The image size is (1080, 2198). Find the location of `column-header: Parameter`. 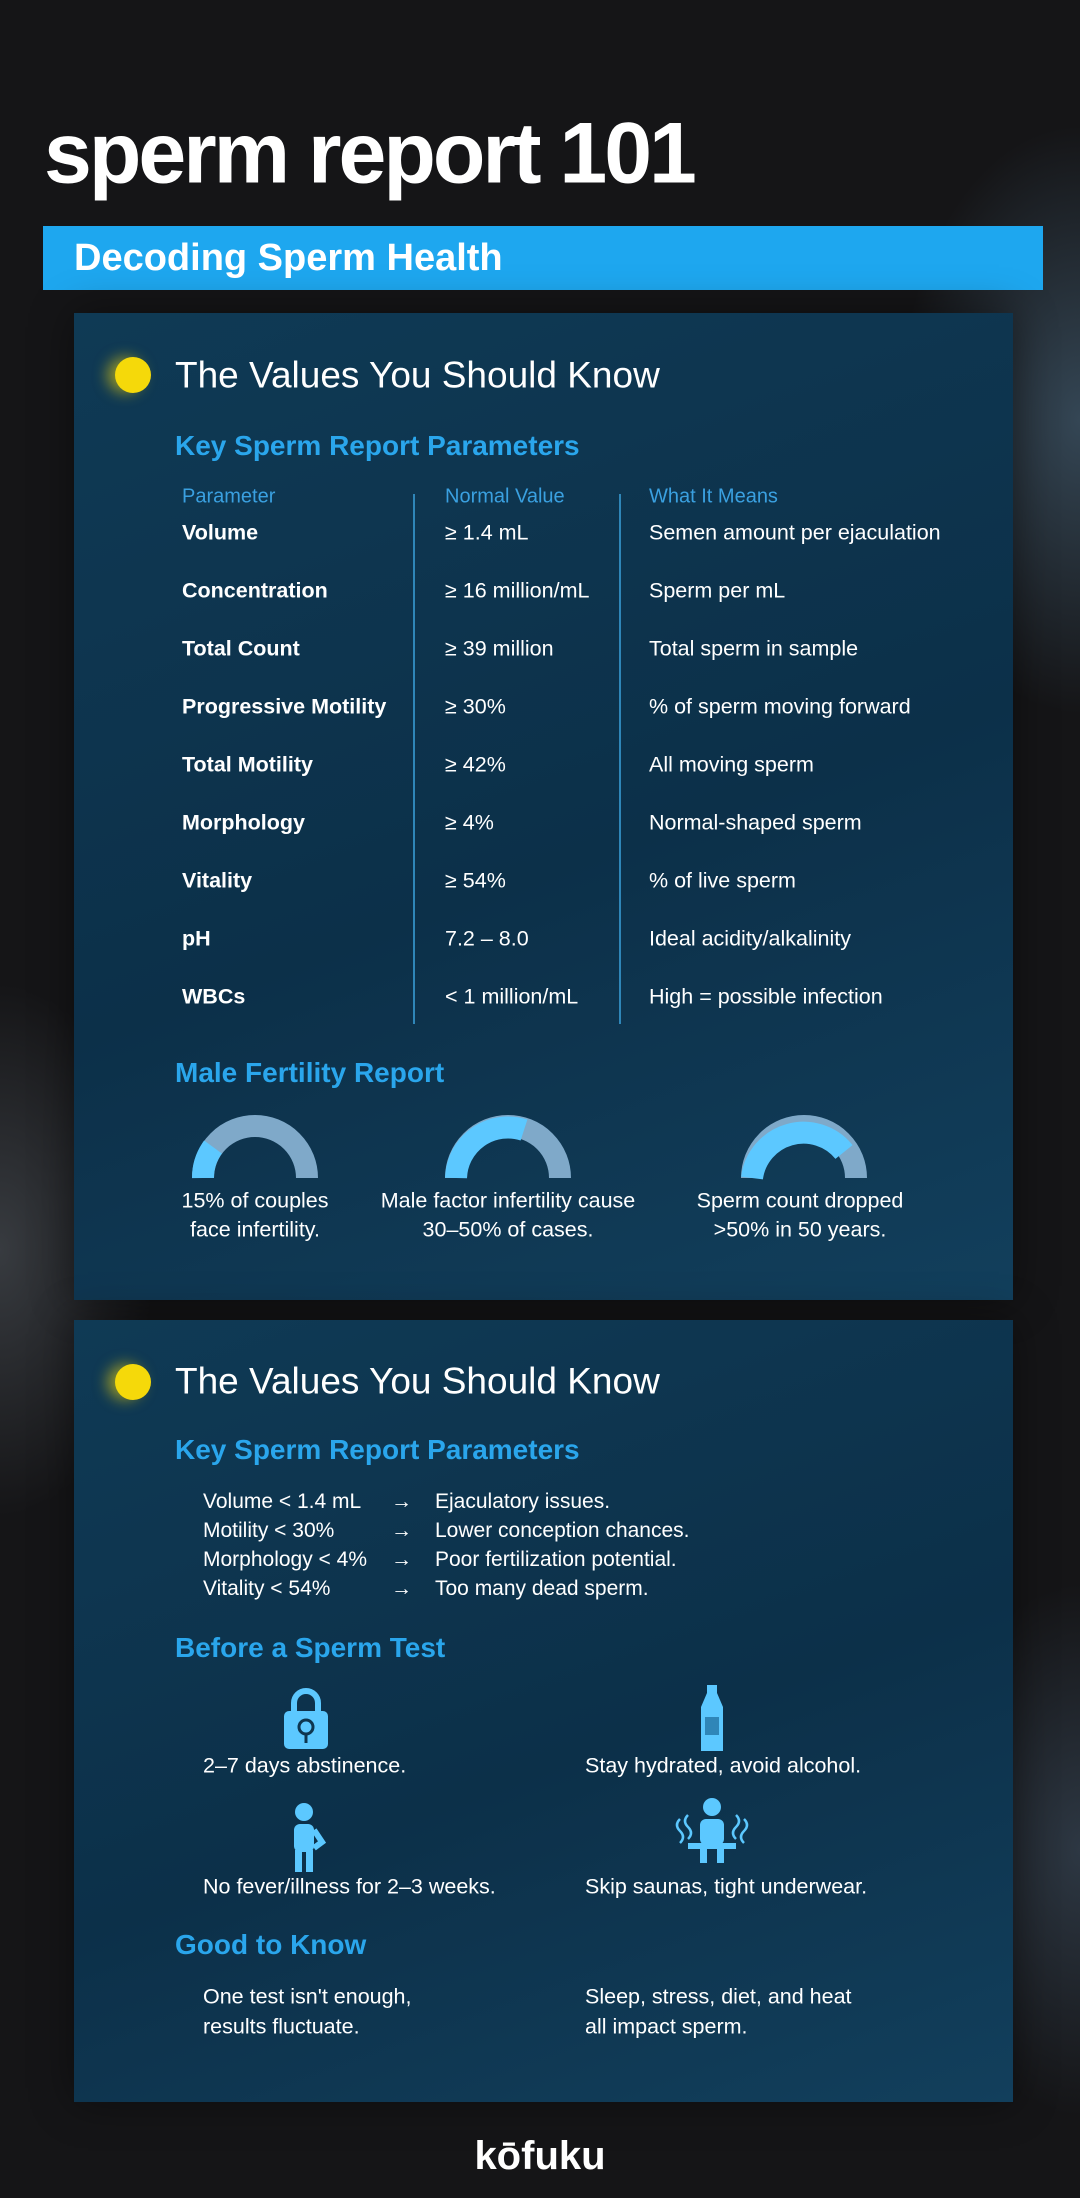

column-header: Parameter is located at coordinates (229, 496).